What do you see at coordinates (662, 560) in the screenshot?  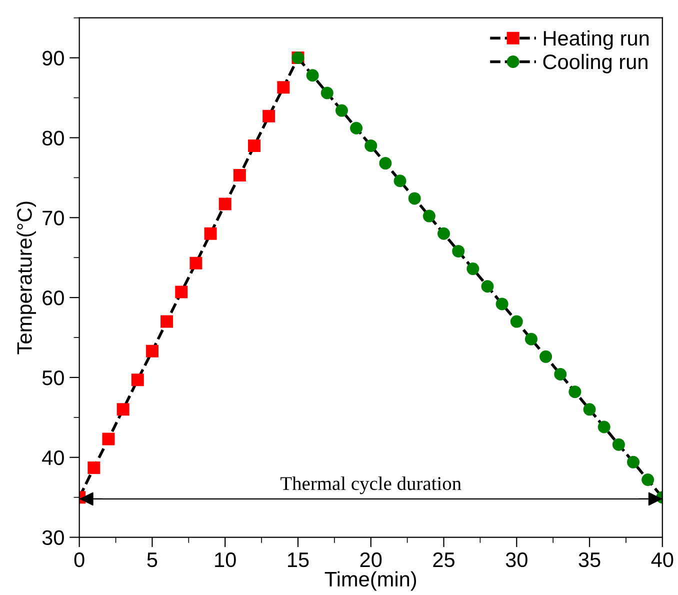 I see `x-tick-label: 40` at bounding box center [662, 560].